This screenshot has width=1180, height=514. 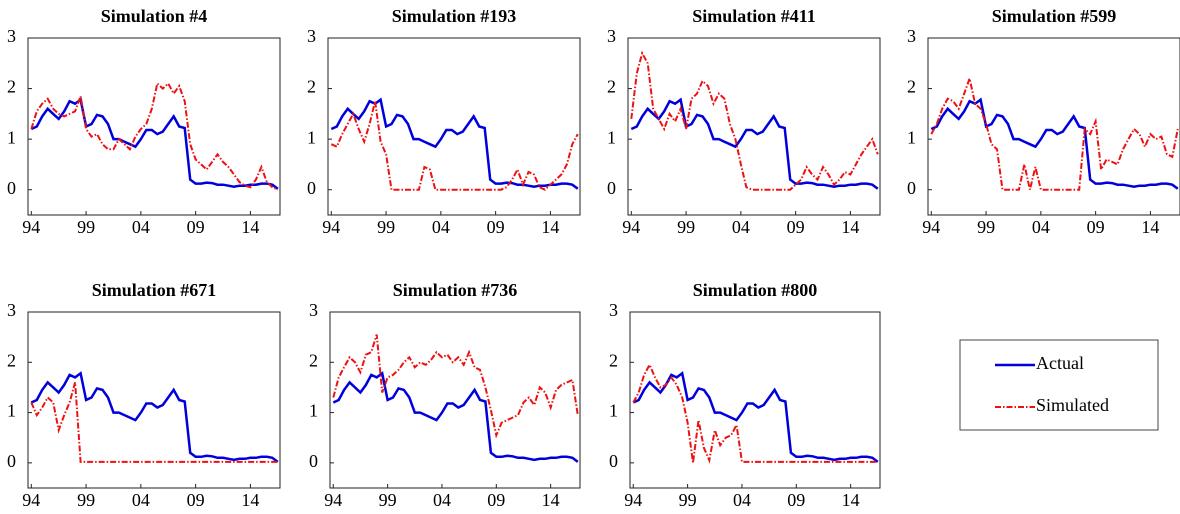 I want to click on subplot-title: Simulation #411, so click(x=754, y=16).